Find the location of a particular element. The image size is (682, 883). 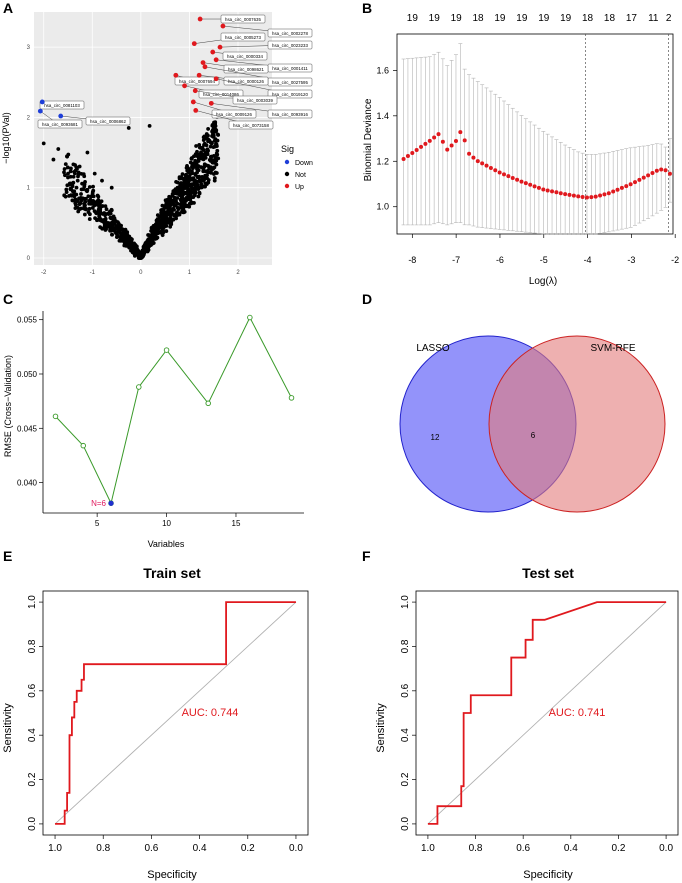

down-point is located at coordinates (40, 111).